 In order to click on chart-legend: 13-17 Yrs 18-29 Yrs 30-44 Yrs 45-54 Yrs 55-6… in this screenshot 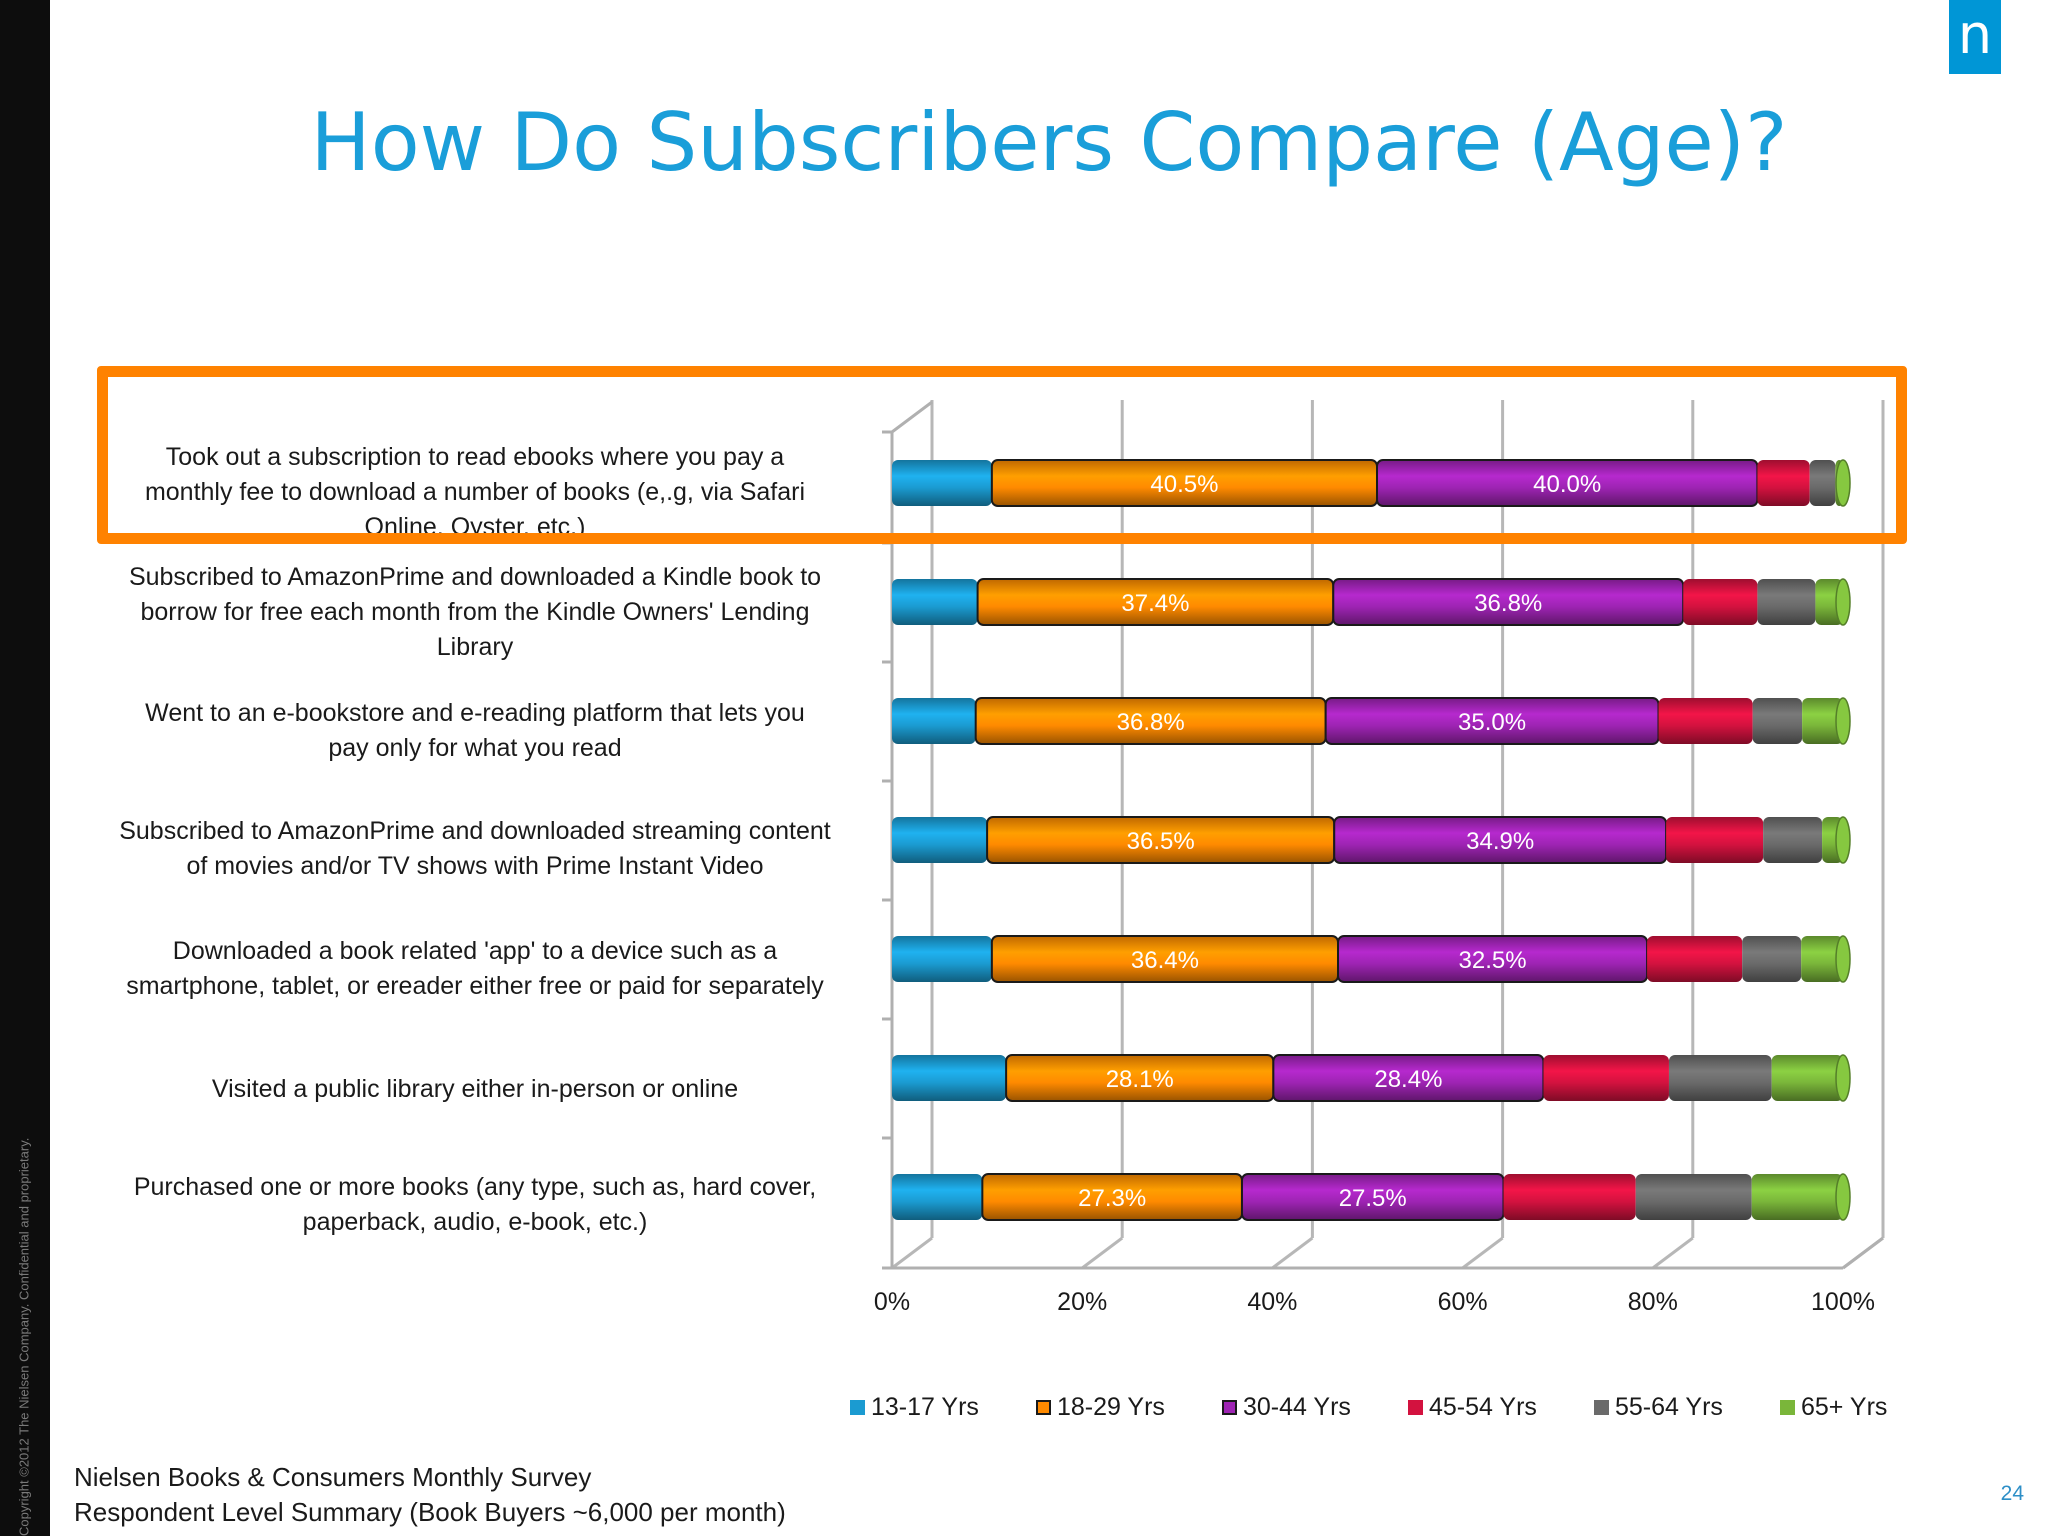, I will do `click(1408, 1407)`.